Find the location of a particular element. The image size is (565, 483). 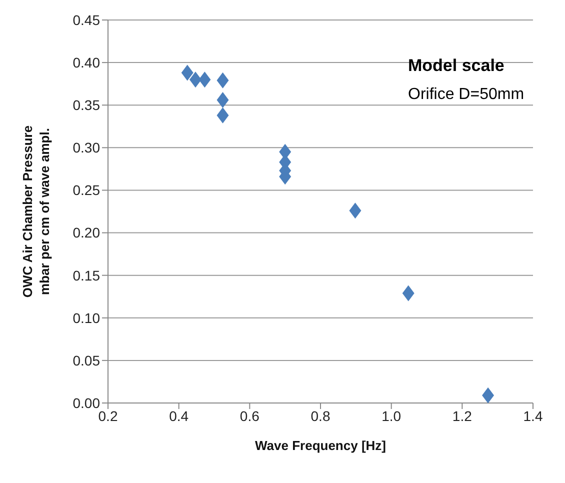

y-tick-label: 0.00 is located at coordinates (86, 402).